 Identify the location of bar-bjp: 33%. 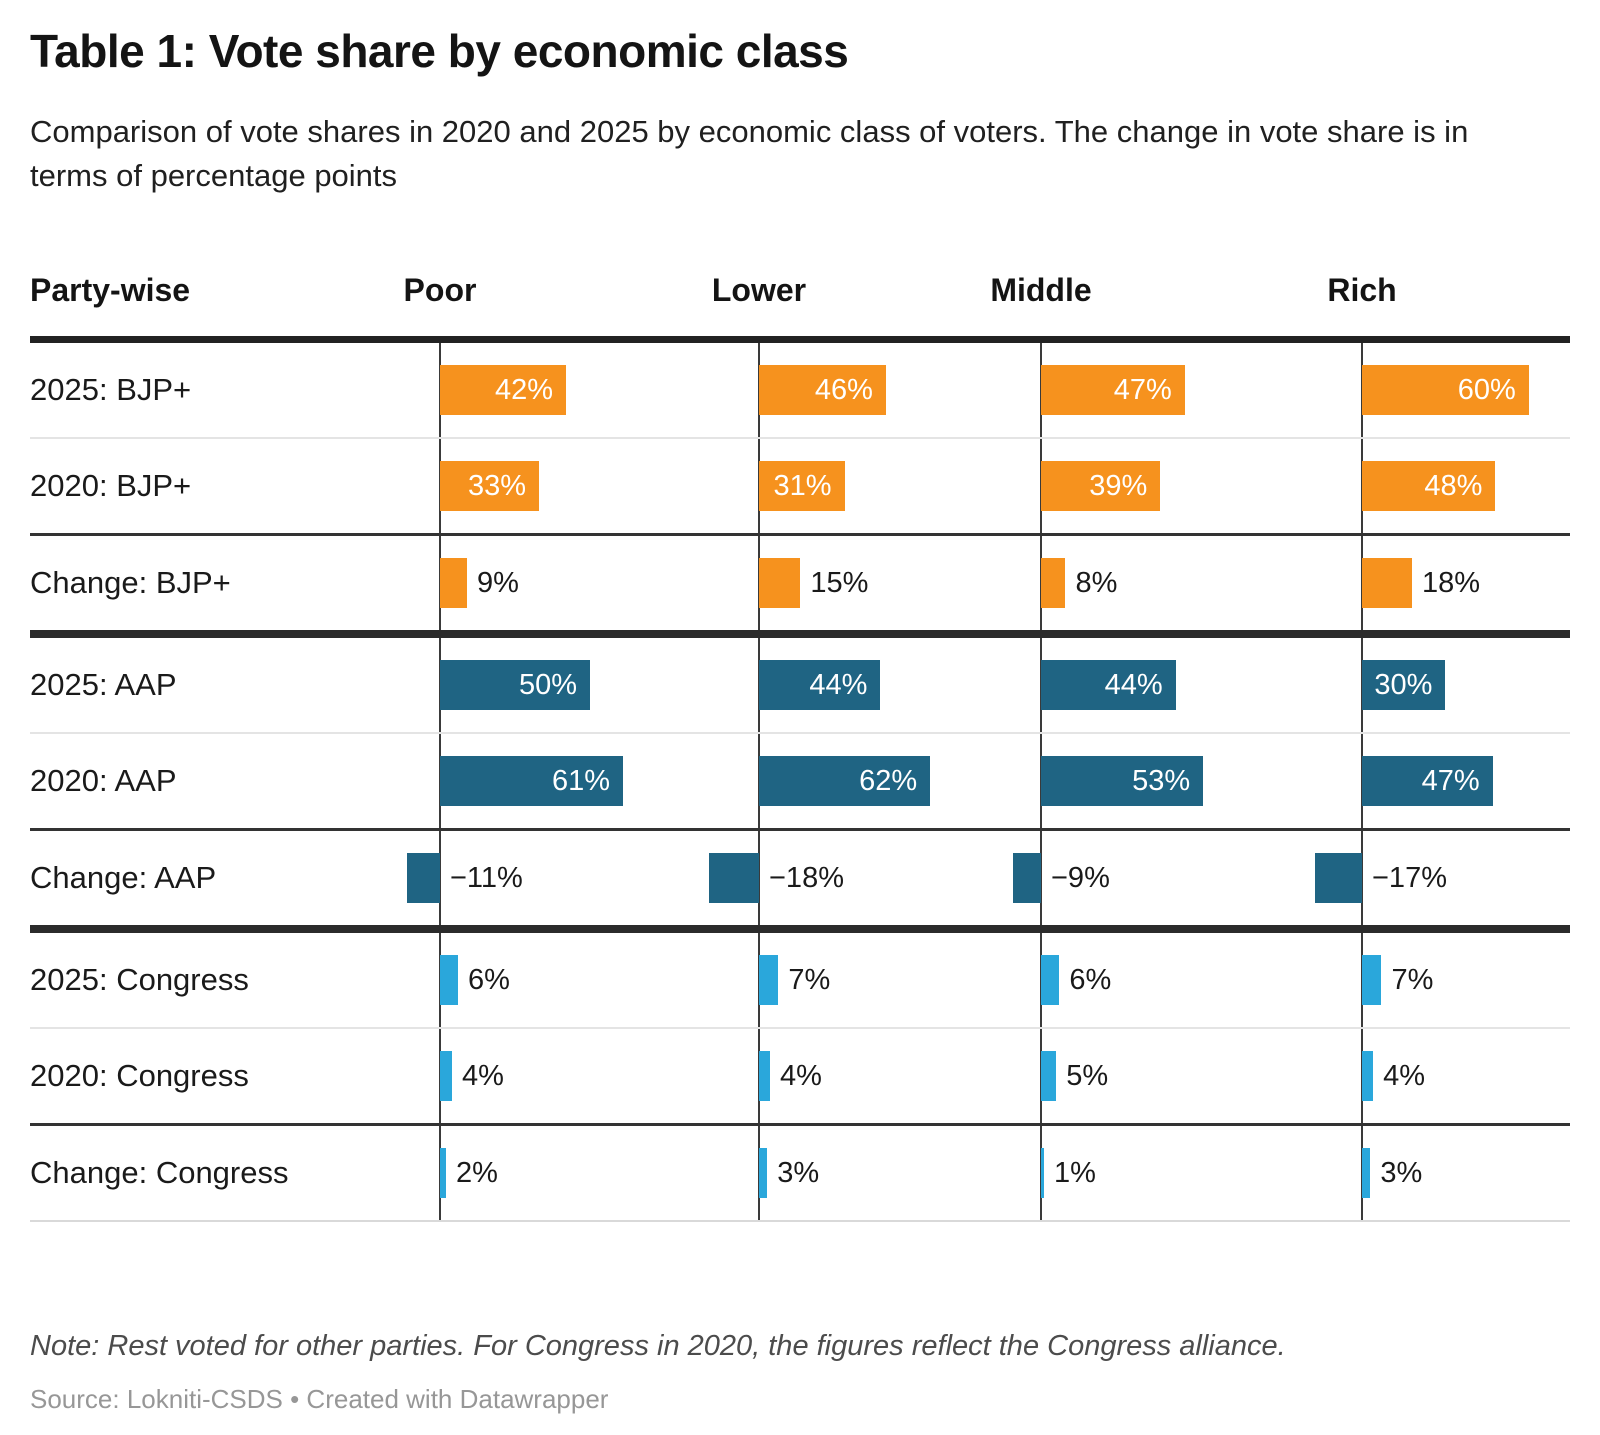
(489, 486).